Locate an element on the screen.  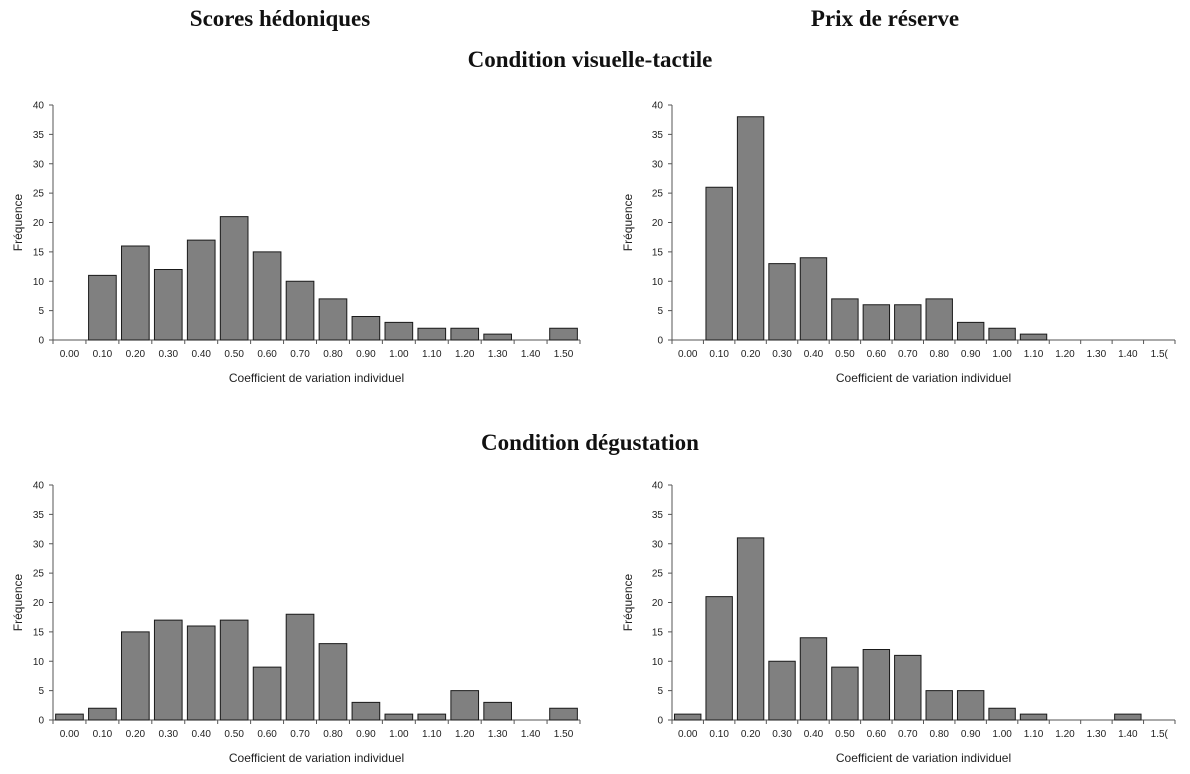
x-tick-label: 0.80 is located at coordinates (939, 734).